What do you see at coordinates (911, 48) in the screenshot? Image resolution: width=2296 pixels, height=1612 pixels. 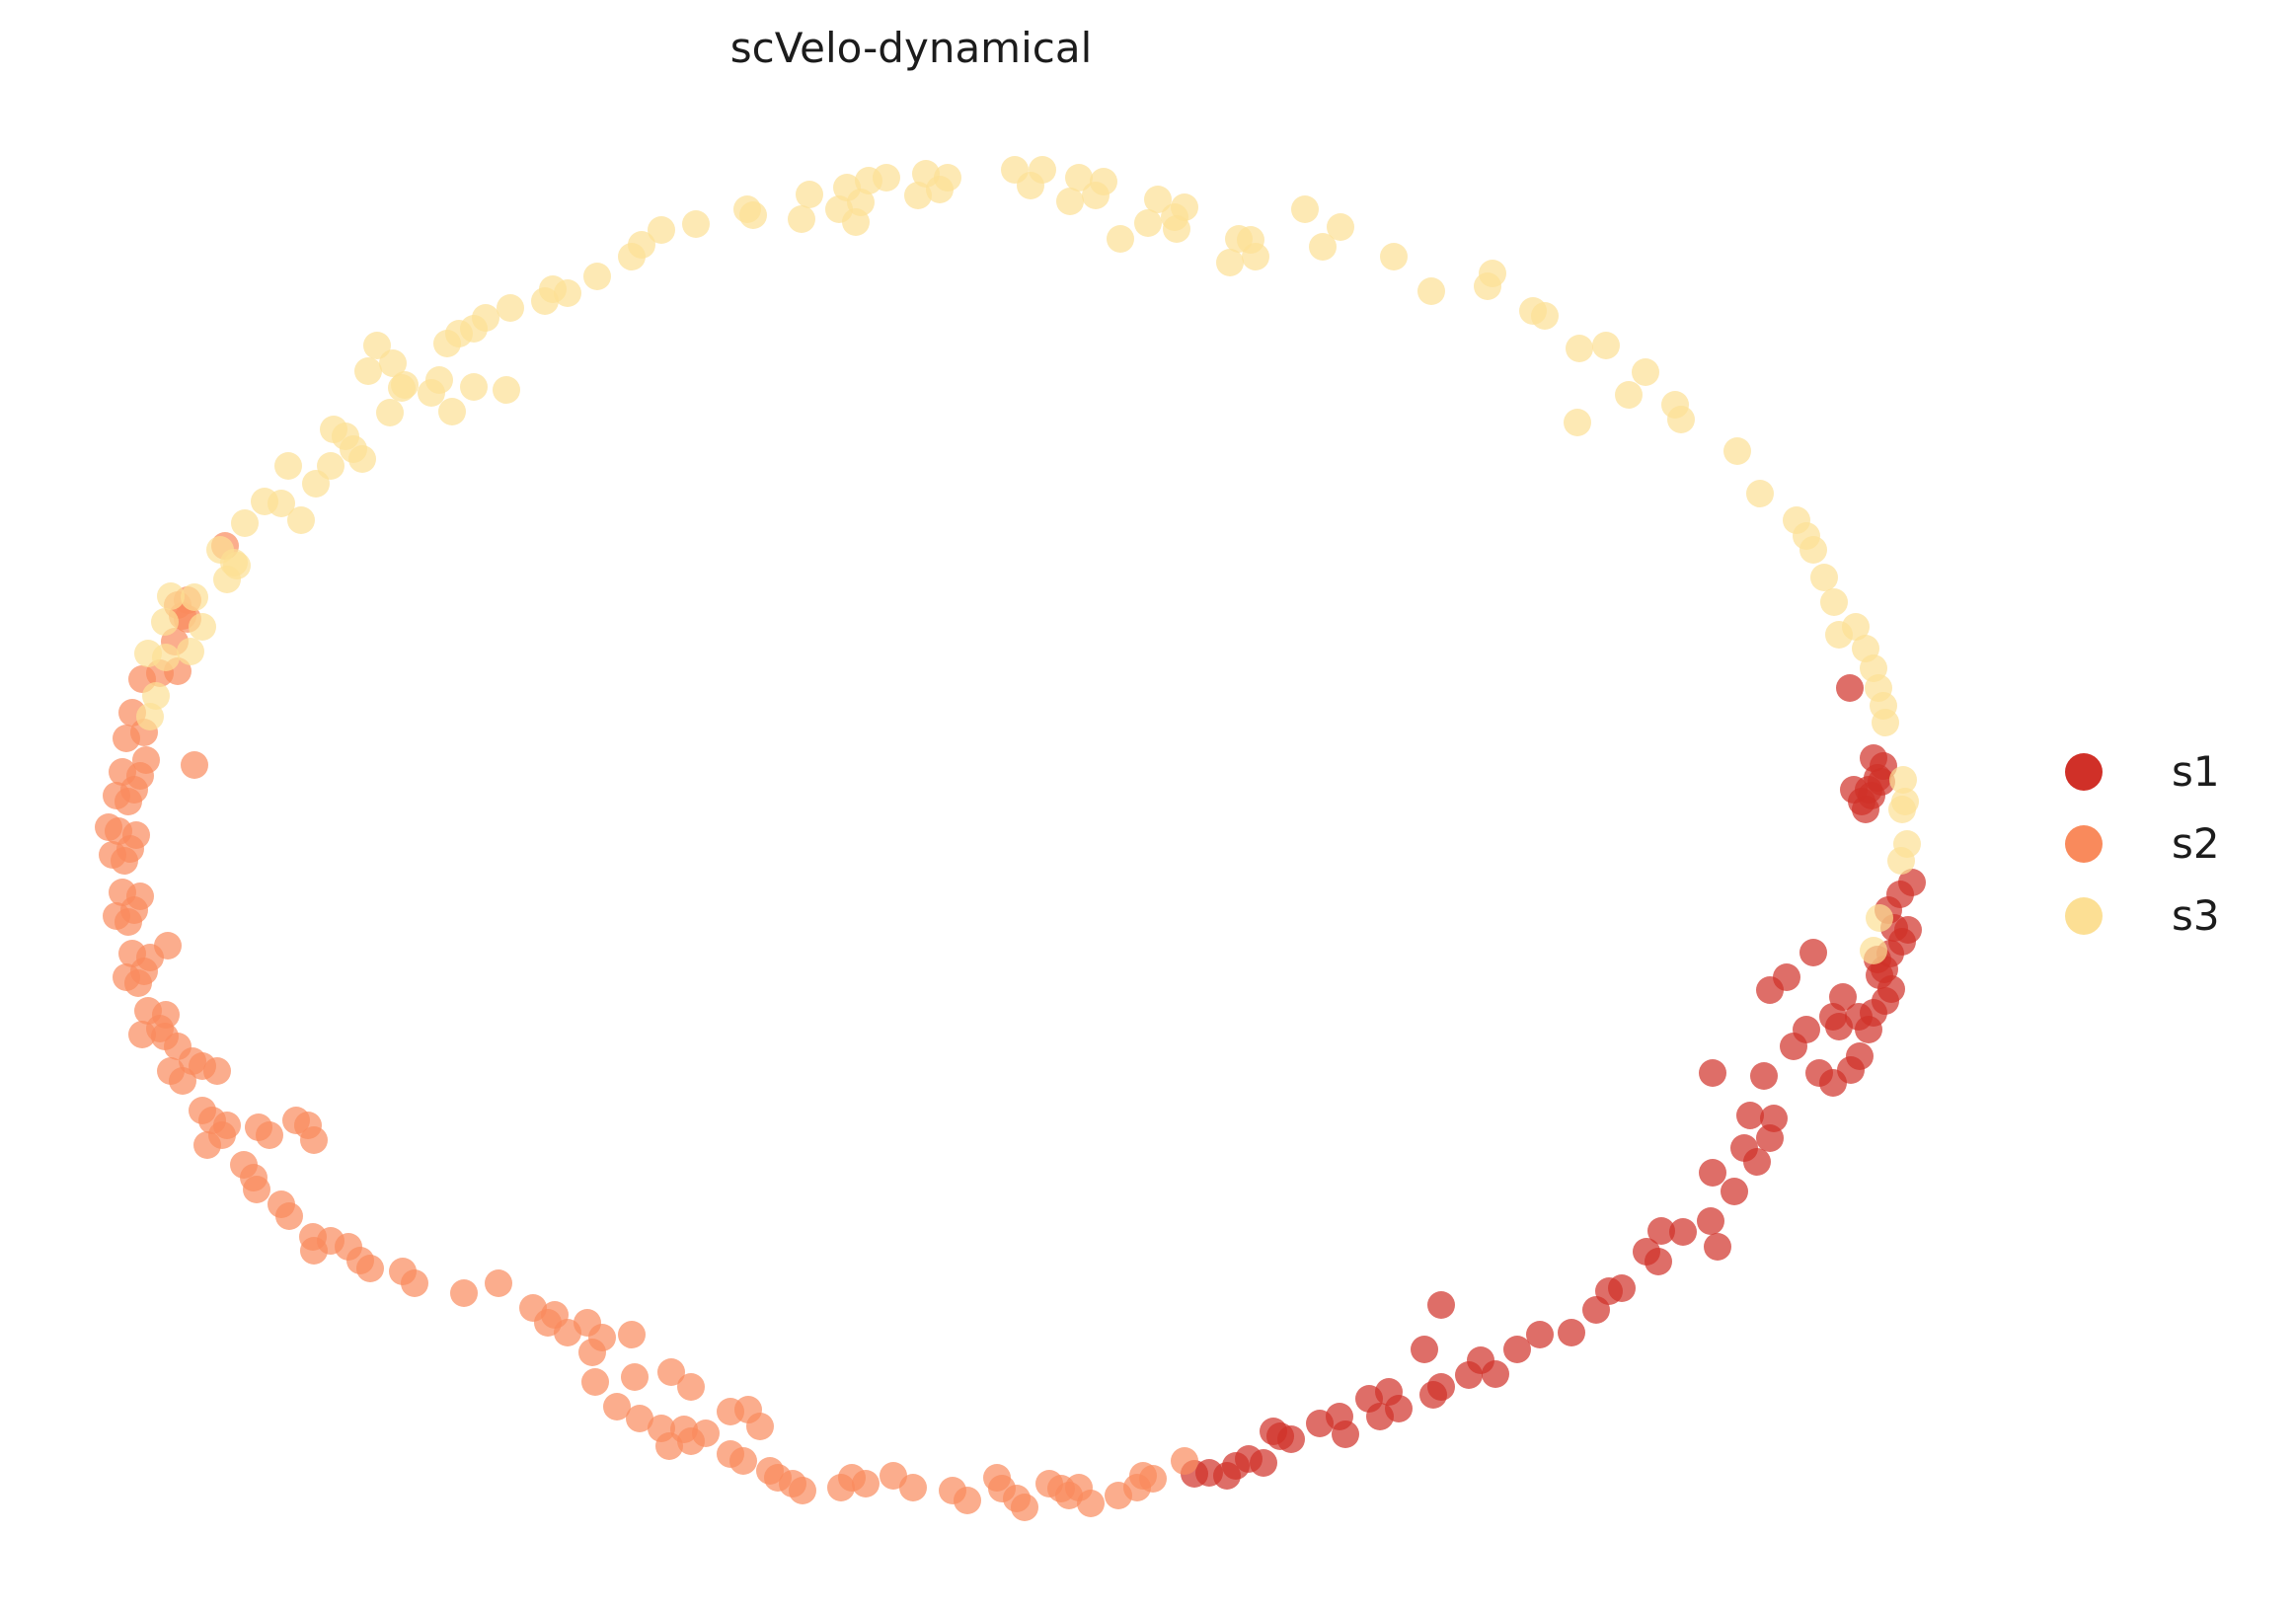 I see `chart-title: scVelo-dynamical` at bounding box center [911, 48].